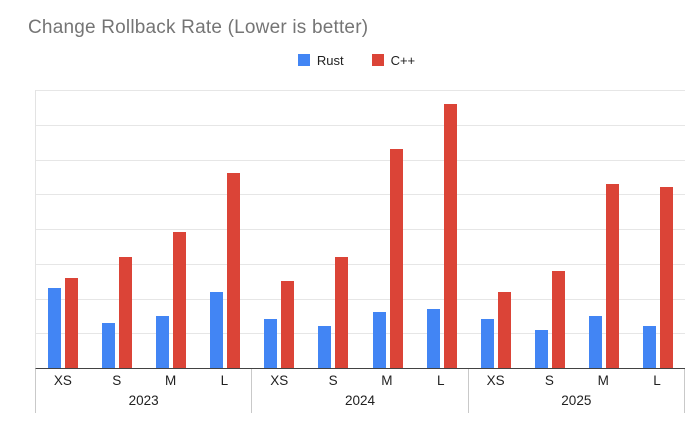  Describe the element at coordinates (657, 380) in the screenshot. I see `category-label-2025-l: L` at that location.